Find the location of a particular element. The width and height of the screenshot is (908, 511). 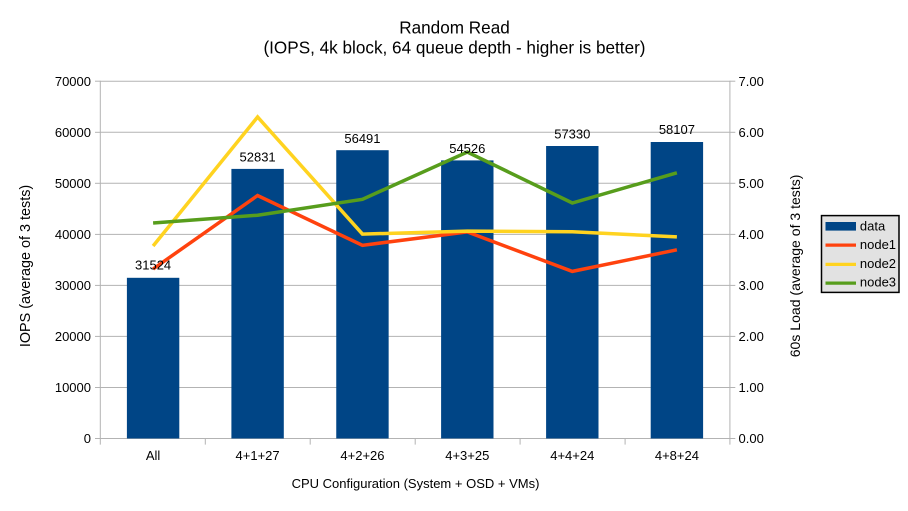

svg-text: 10000 is located at coordinates (73, 387).